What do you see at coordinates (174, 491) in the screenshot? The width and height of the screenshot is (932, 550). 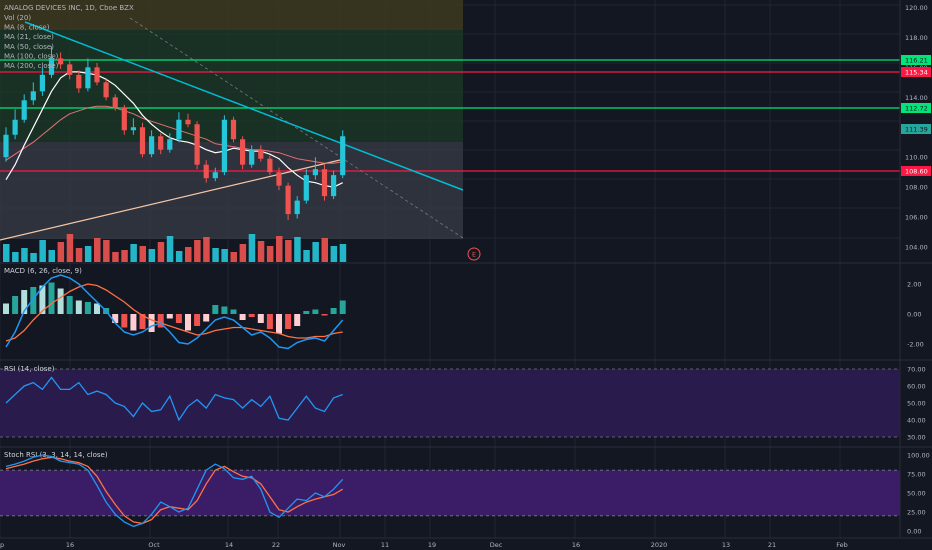 I see `stoch-k-line` at bounding box center [174, 491].